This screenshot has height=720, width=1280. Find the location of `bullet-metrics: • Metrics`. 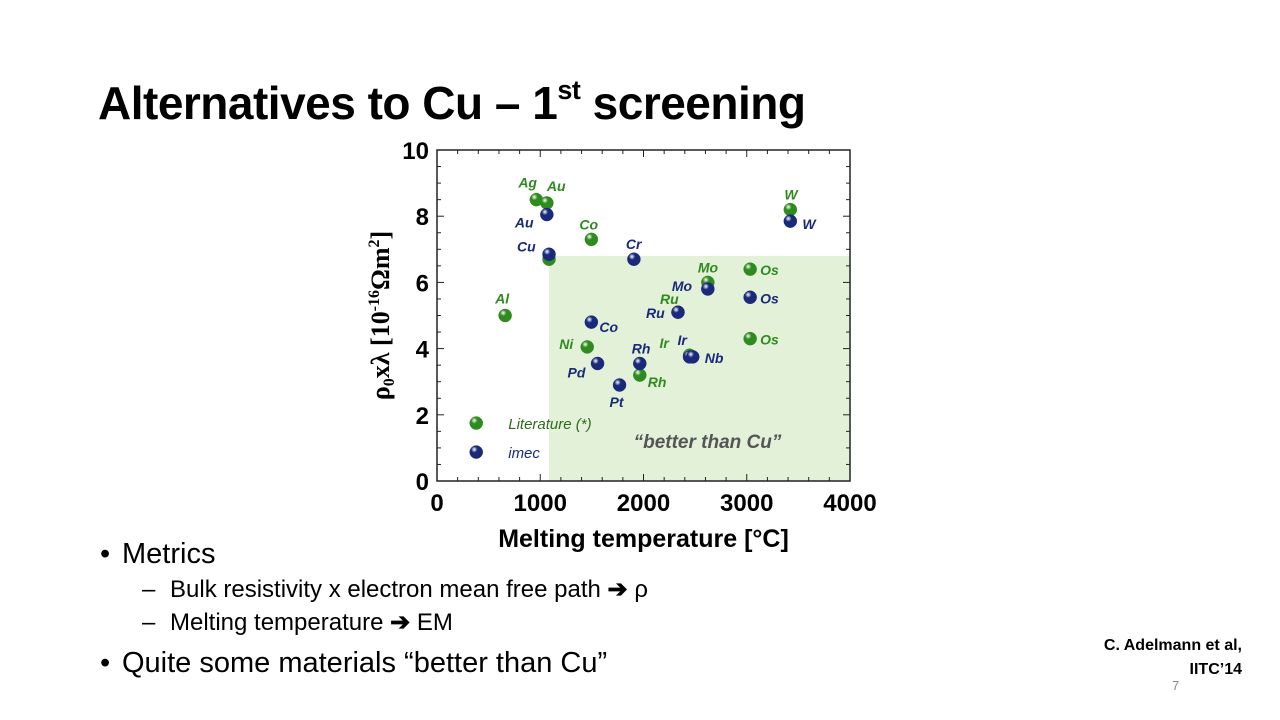

bullet-metrics: • Metrics is located at coordinates (158, 554).